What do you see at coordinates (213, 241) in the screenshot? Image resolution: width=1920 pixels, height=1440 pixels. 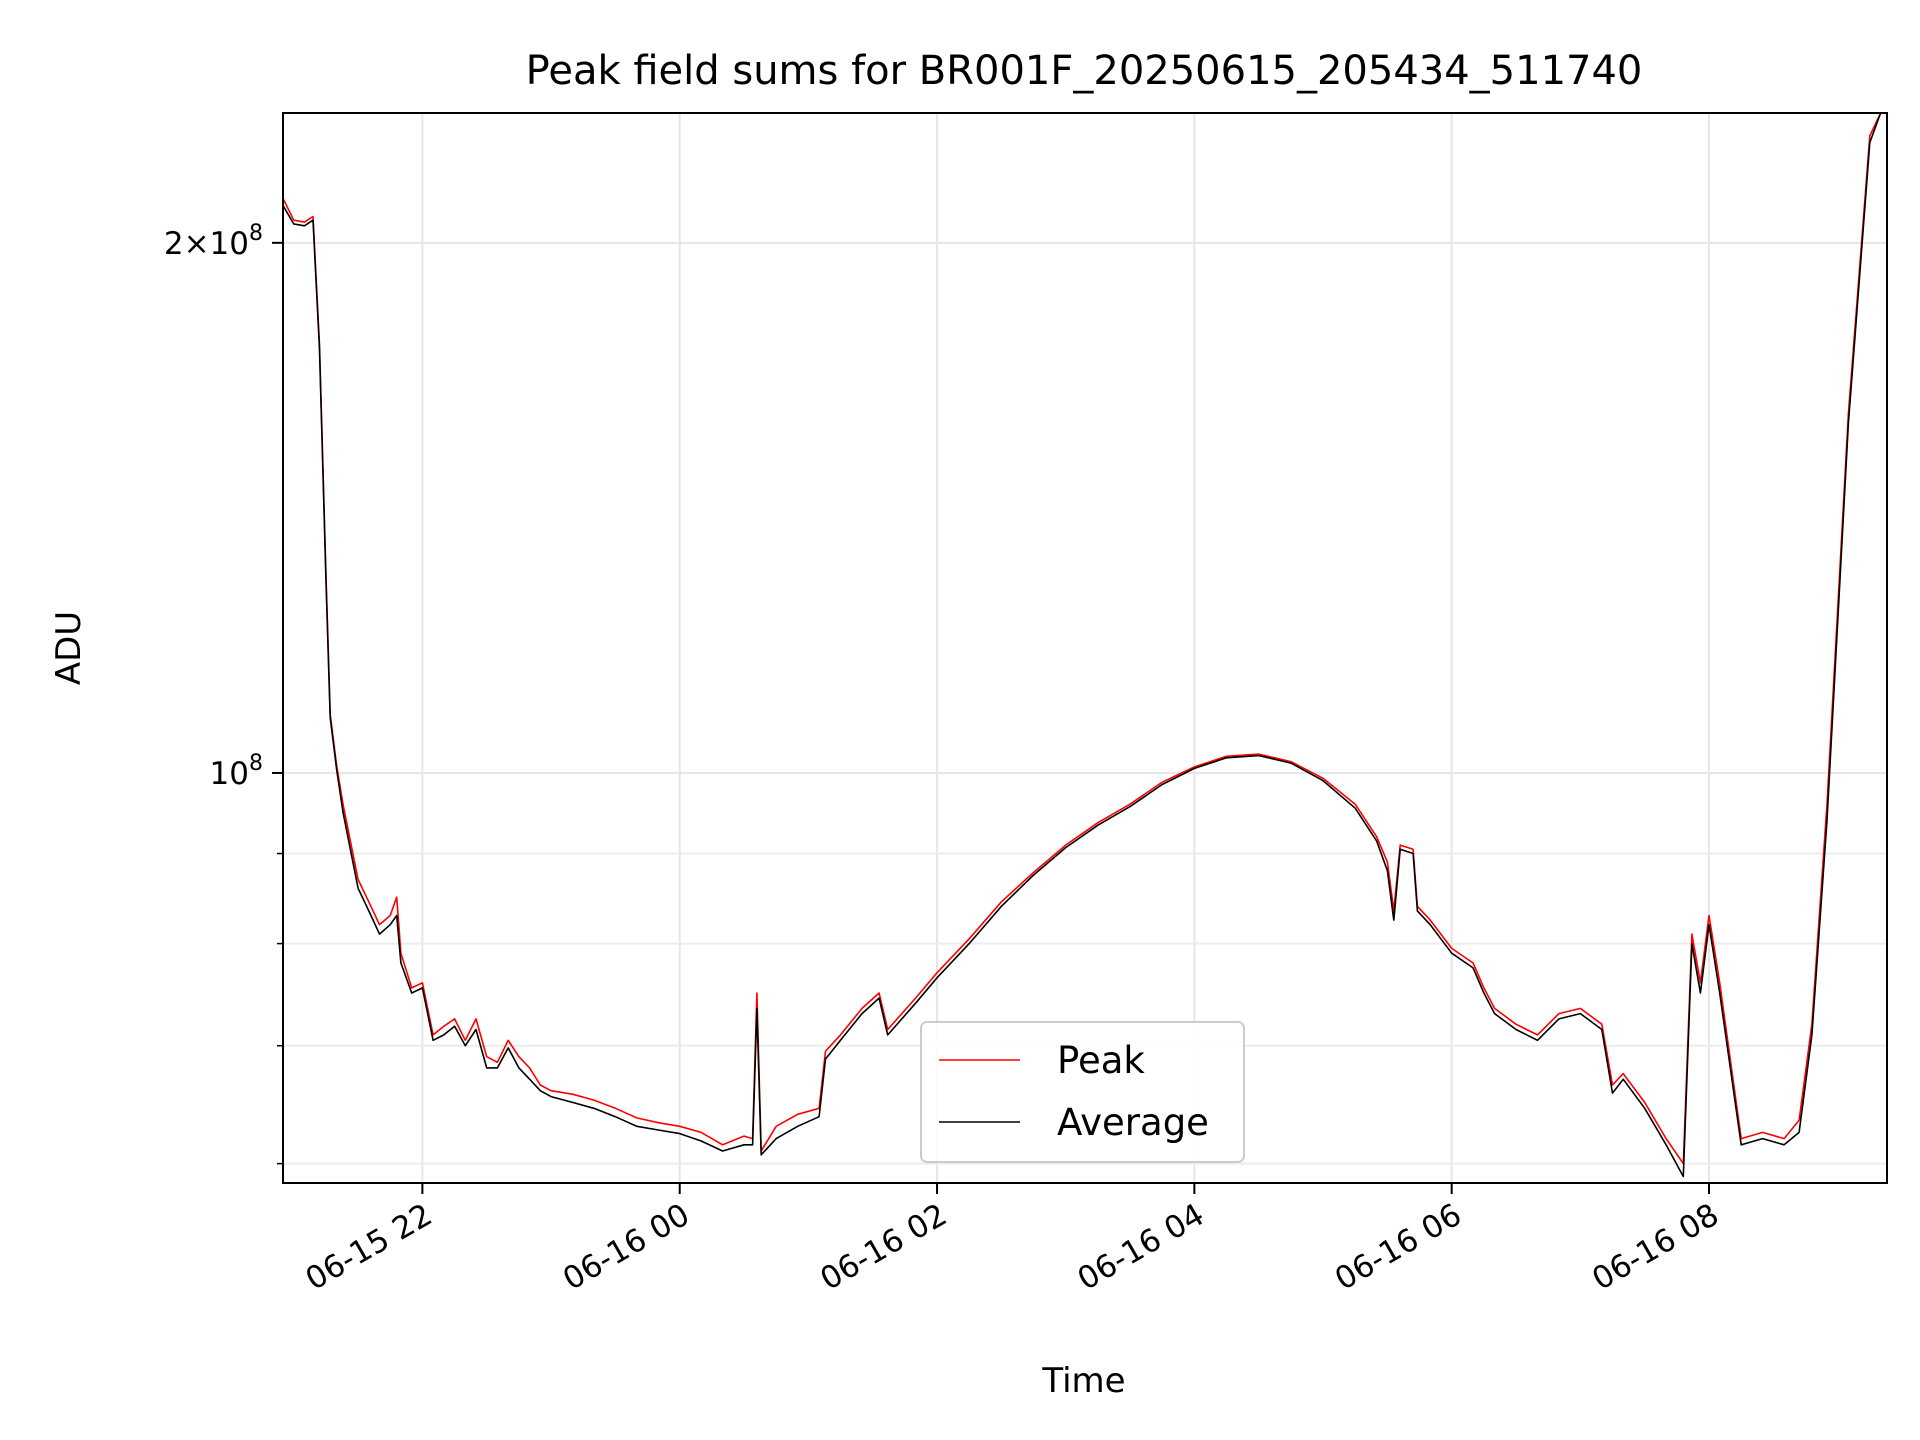 I see `y-tick-label: 2×108` at bounding box center [213, 241].